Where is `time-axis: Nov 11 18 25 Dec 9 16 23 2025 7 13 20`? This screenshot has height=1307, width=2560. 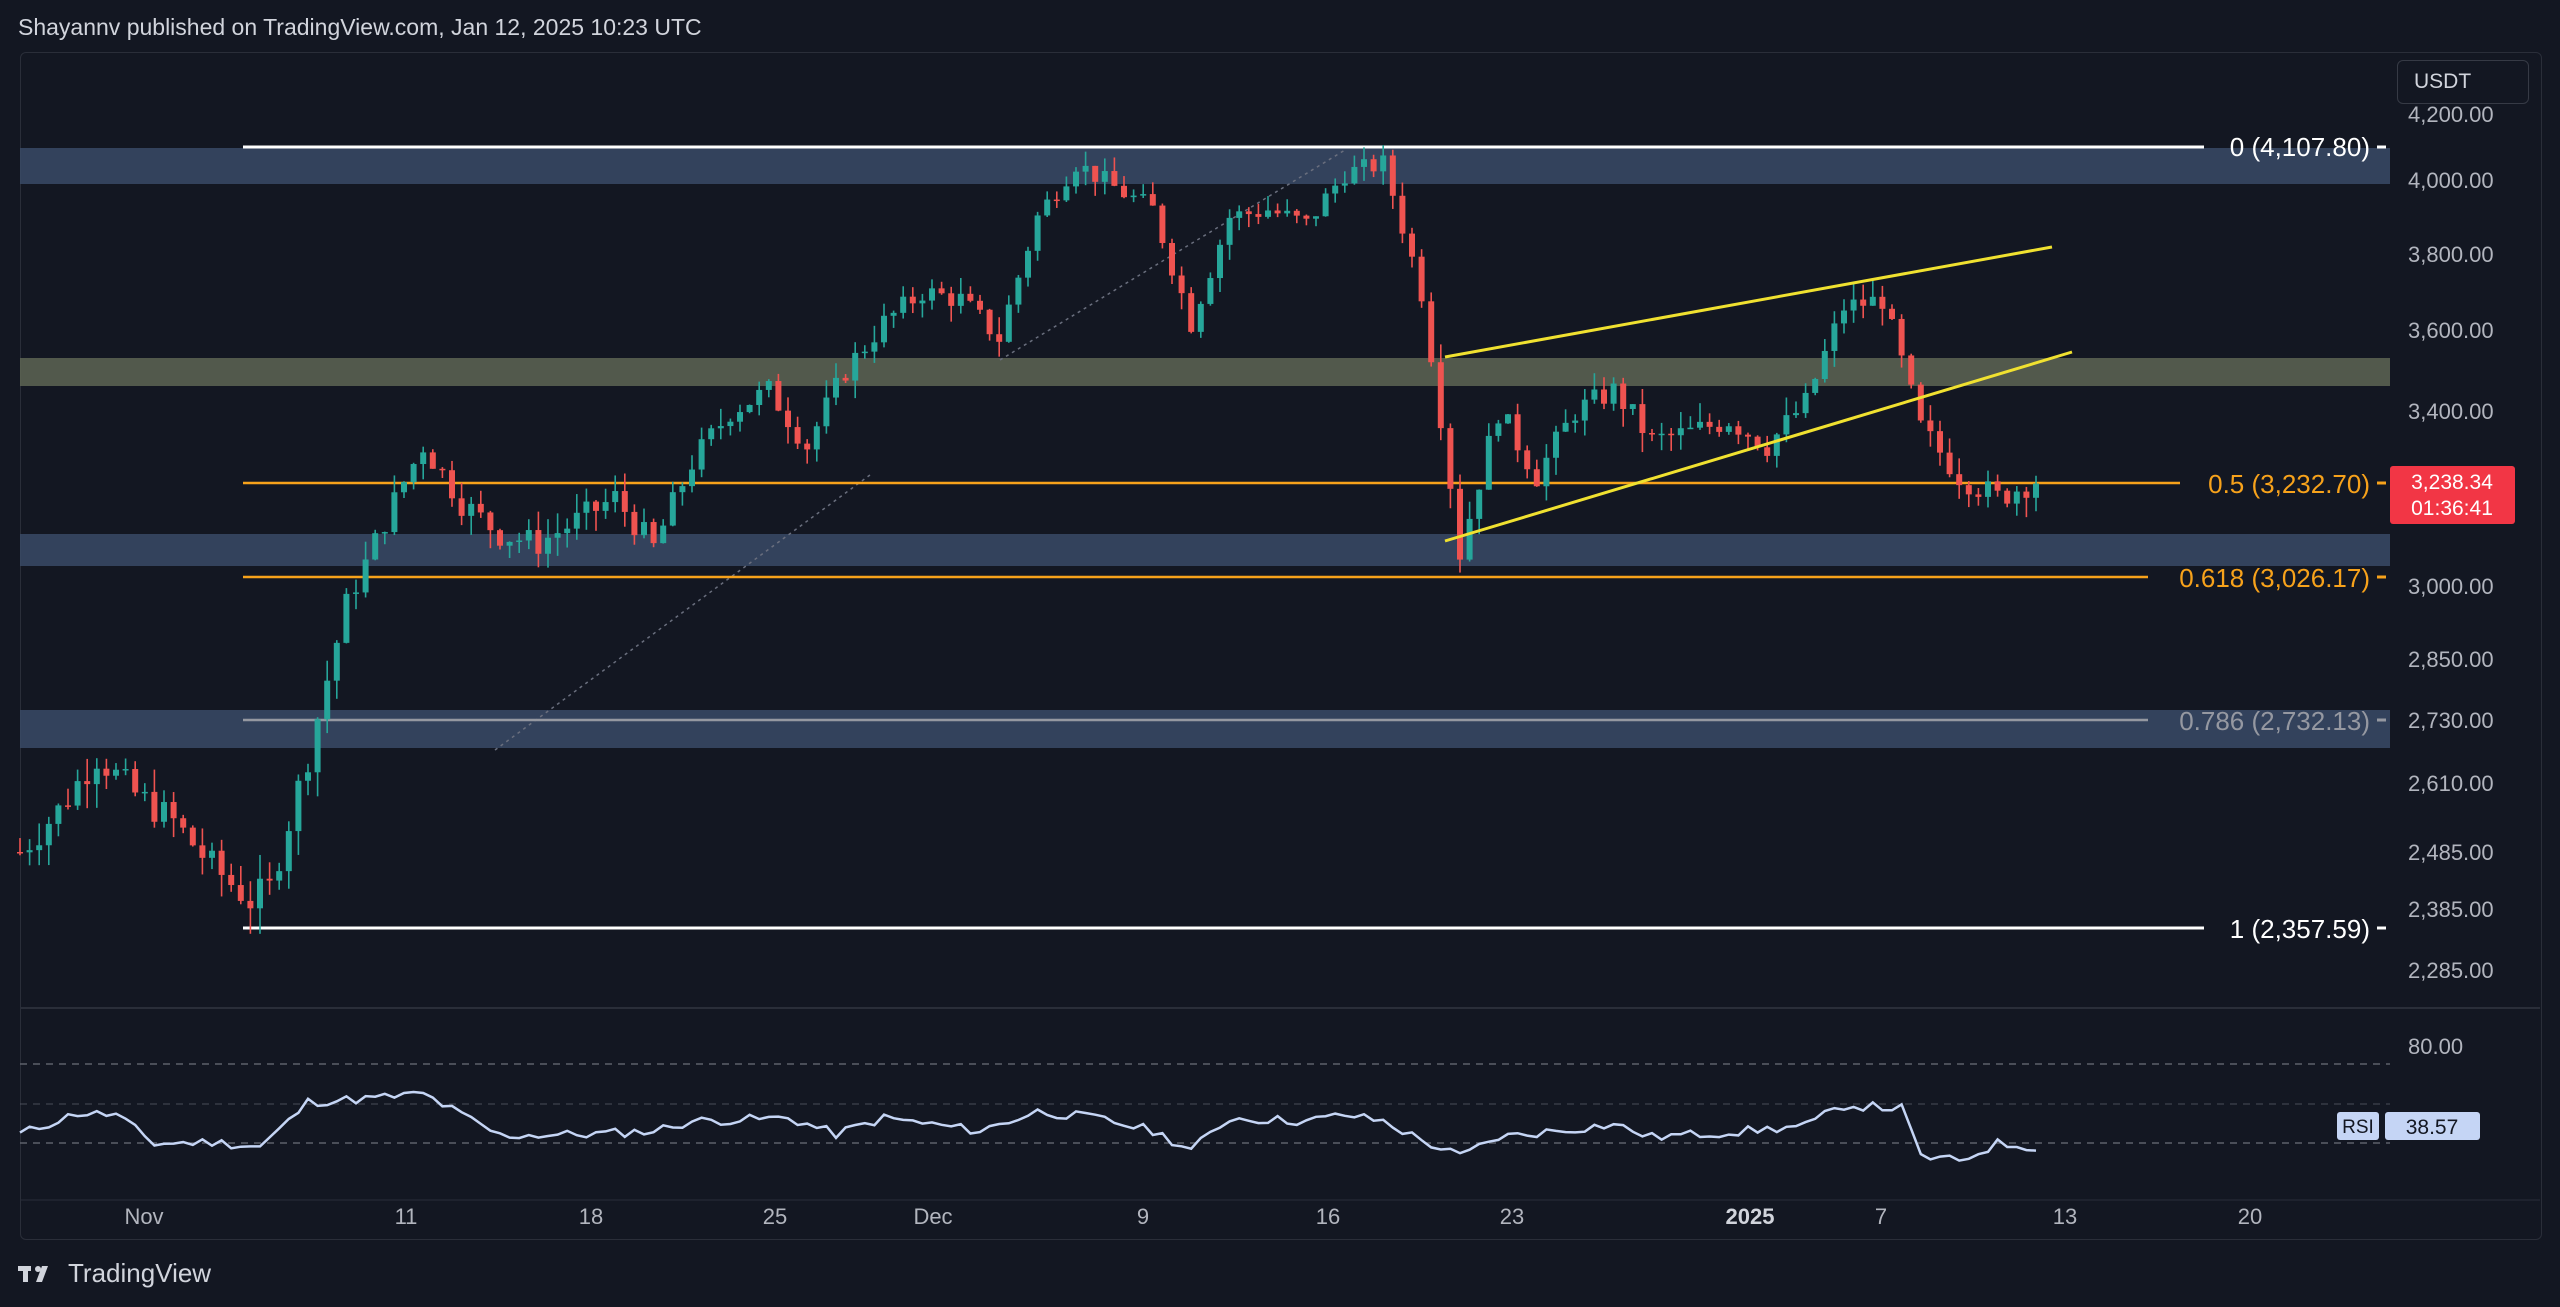 time-axis: Nov 11 18 25 Dec 9 16 23 2025 7 13 20 is located at coordinates (1193, 1216).